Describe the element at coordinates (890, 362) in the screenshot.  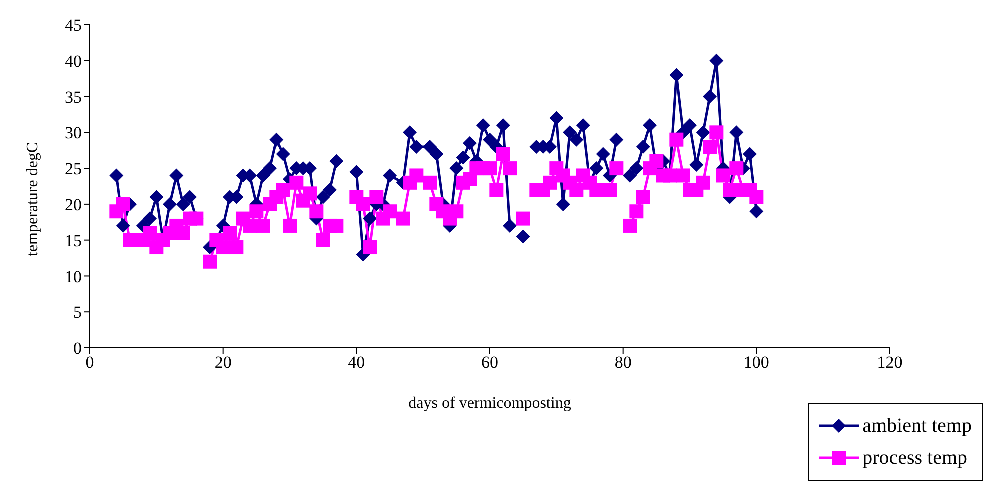
I see `x-tick-label: 120` at that location.